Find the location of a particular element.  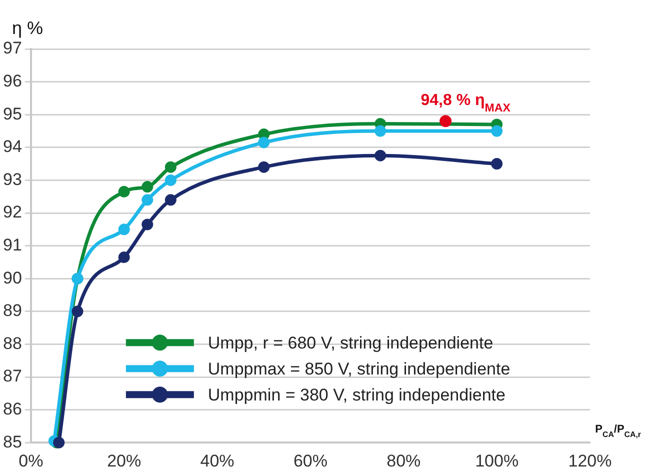

y-tick-label: 96 is located at coordinates (12, 80).